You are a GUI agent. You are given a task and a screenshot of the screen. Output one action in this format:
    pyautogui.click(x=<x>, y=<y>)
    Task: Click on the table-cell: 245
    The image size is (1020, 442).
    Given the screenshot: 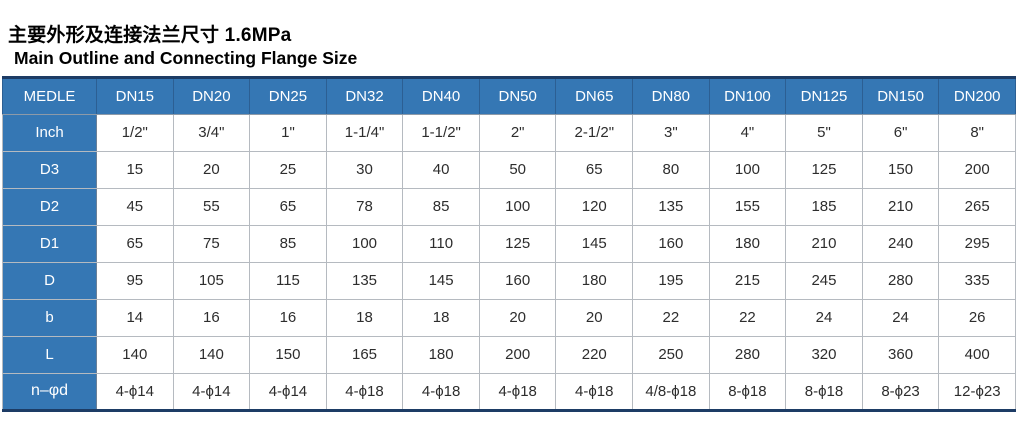 What is the action you would take?
    pyautogui.click(x=824, y=280)
    